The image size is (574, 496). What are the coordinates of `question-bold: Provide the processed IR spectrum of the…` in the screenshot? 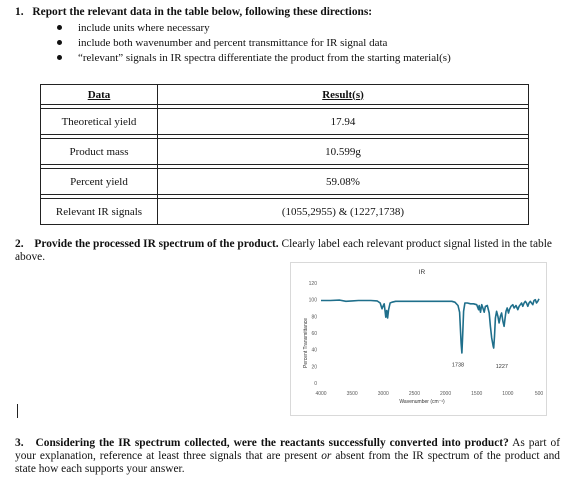 It's located at (156, 244).